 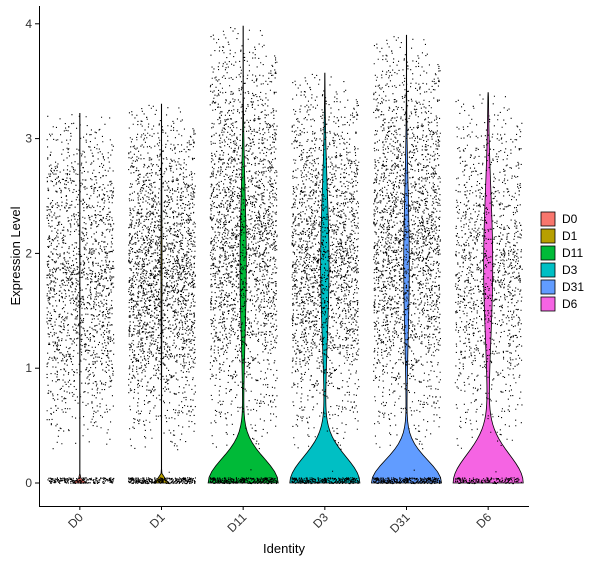 I want to click on legend-label-D6: D6, so click(x=570, y=304).